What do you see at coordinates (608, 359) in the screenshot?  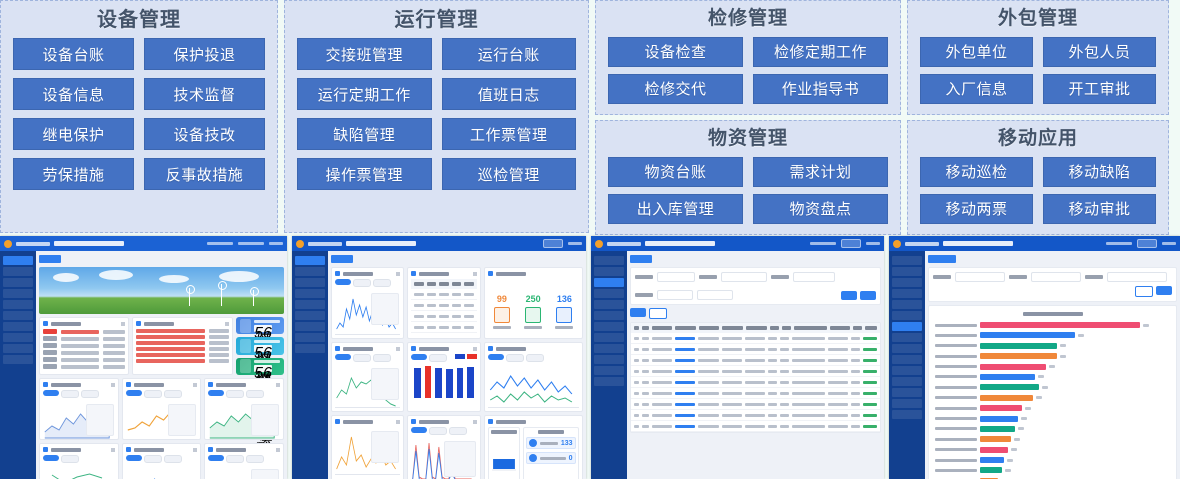 I see `sidebar-item-outsourcing` at bounding box center [608, 359].